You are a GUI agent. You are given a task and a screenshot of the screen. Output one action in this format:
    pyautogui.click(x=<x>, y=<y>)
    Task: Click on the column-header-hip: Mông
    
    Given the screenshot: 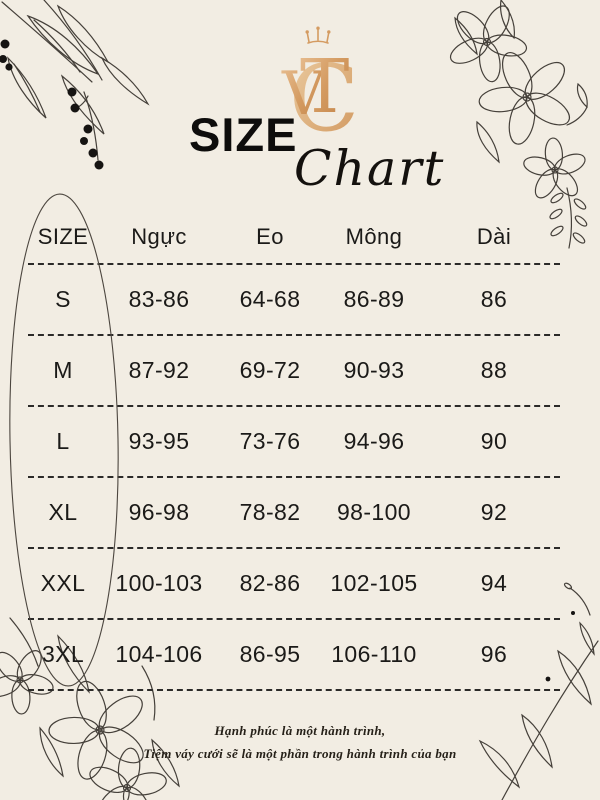 What is the action you would take?
    pyautogui.click(x=374, y=236)
    